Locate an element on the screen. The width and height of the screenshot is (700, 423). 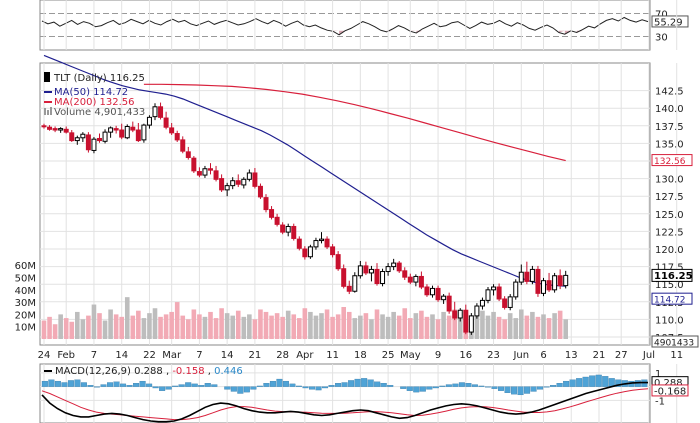
x-axis-label: 9 is located at coordinates (438, 355).